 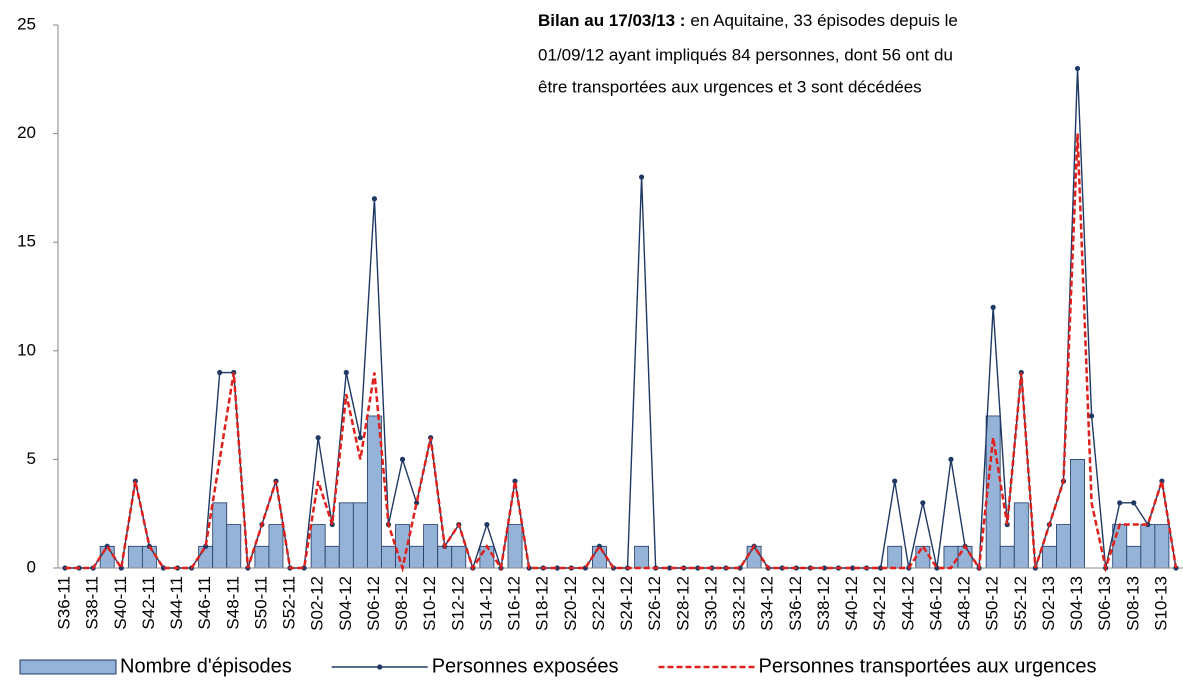 I want to click on x-tick-label: S40-12, so click(x=851, y=603).